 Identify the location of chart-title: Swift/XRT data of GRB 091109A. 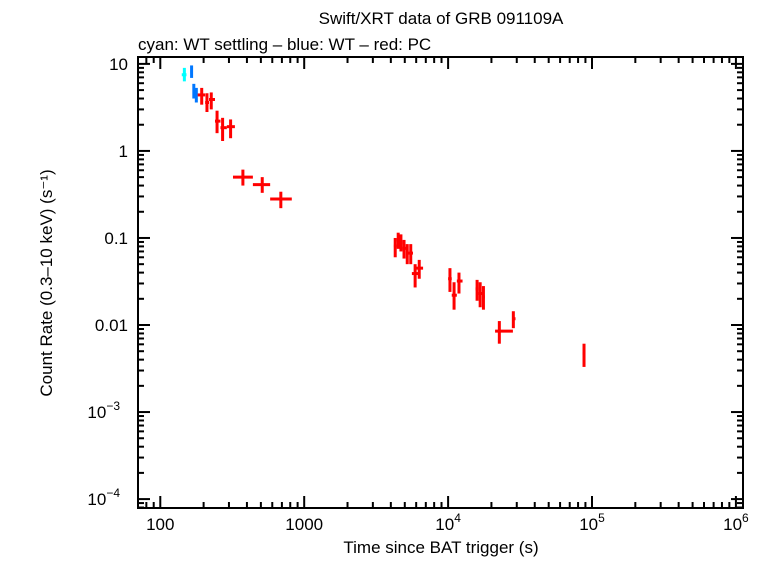
(441, 18).